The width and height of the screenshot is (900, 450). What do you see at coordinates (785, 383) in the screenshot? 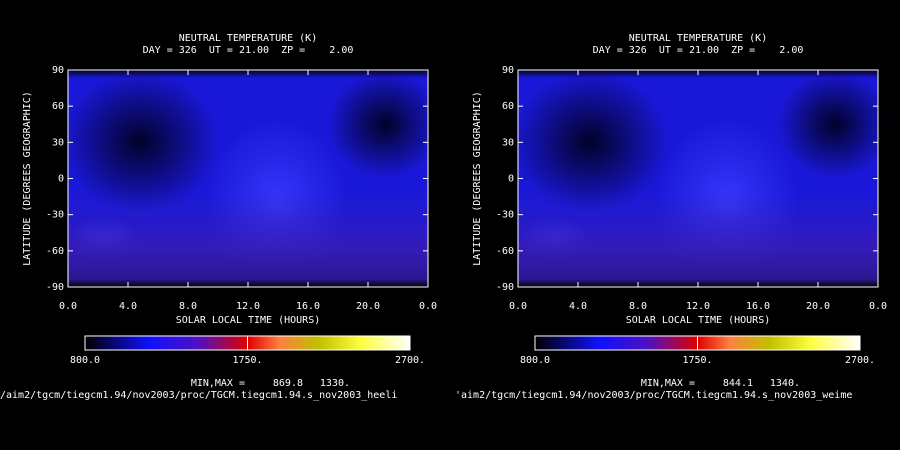
I see `max-value: 1340.` at bounding box center [785, 383].